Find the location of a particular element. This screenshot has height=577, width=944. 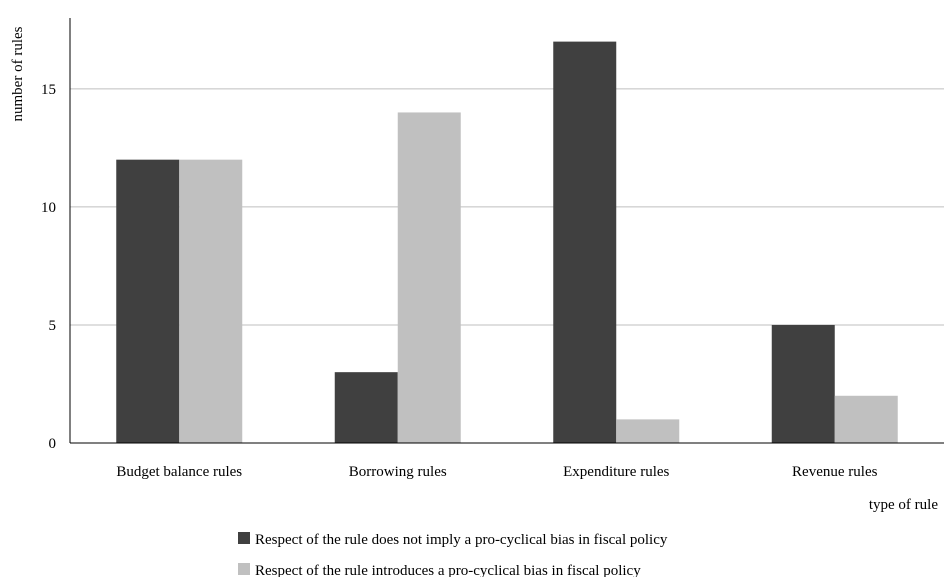

x-category-label: Budget balance rules is located at coordinates (179, 472).